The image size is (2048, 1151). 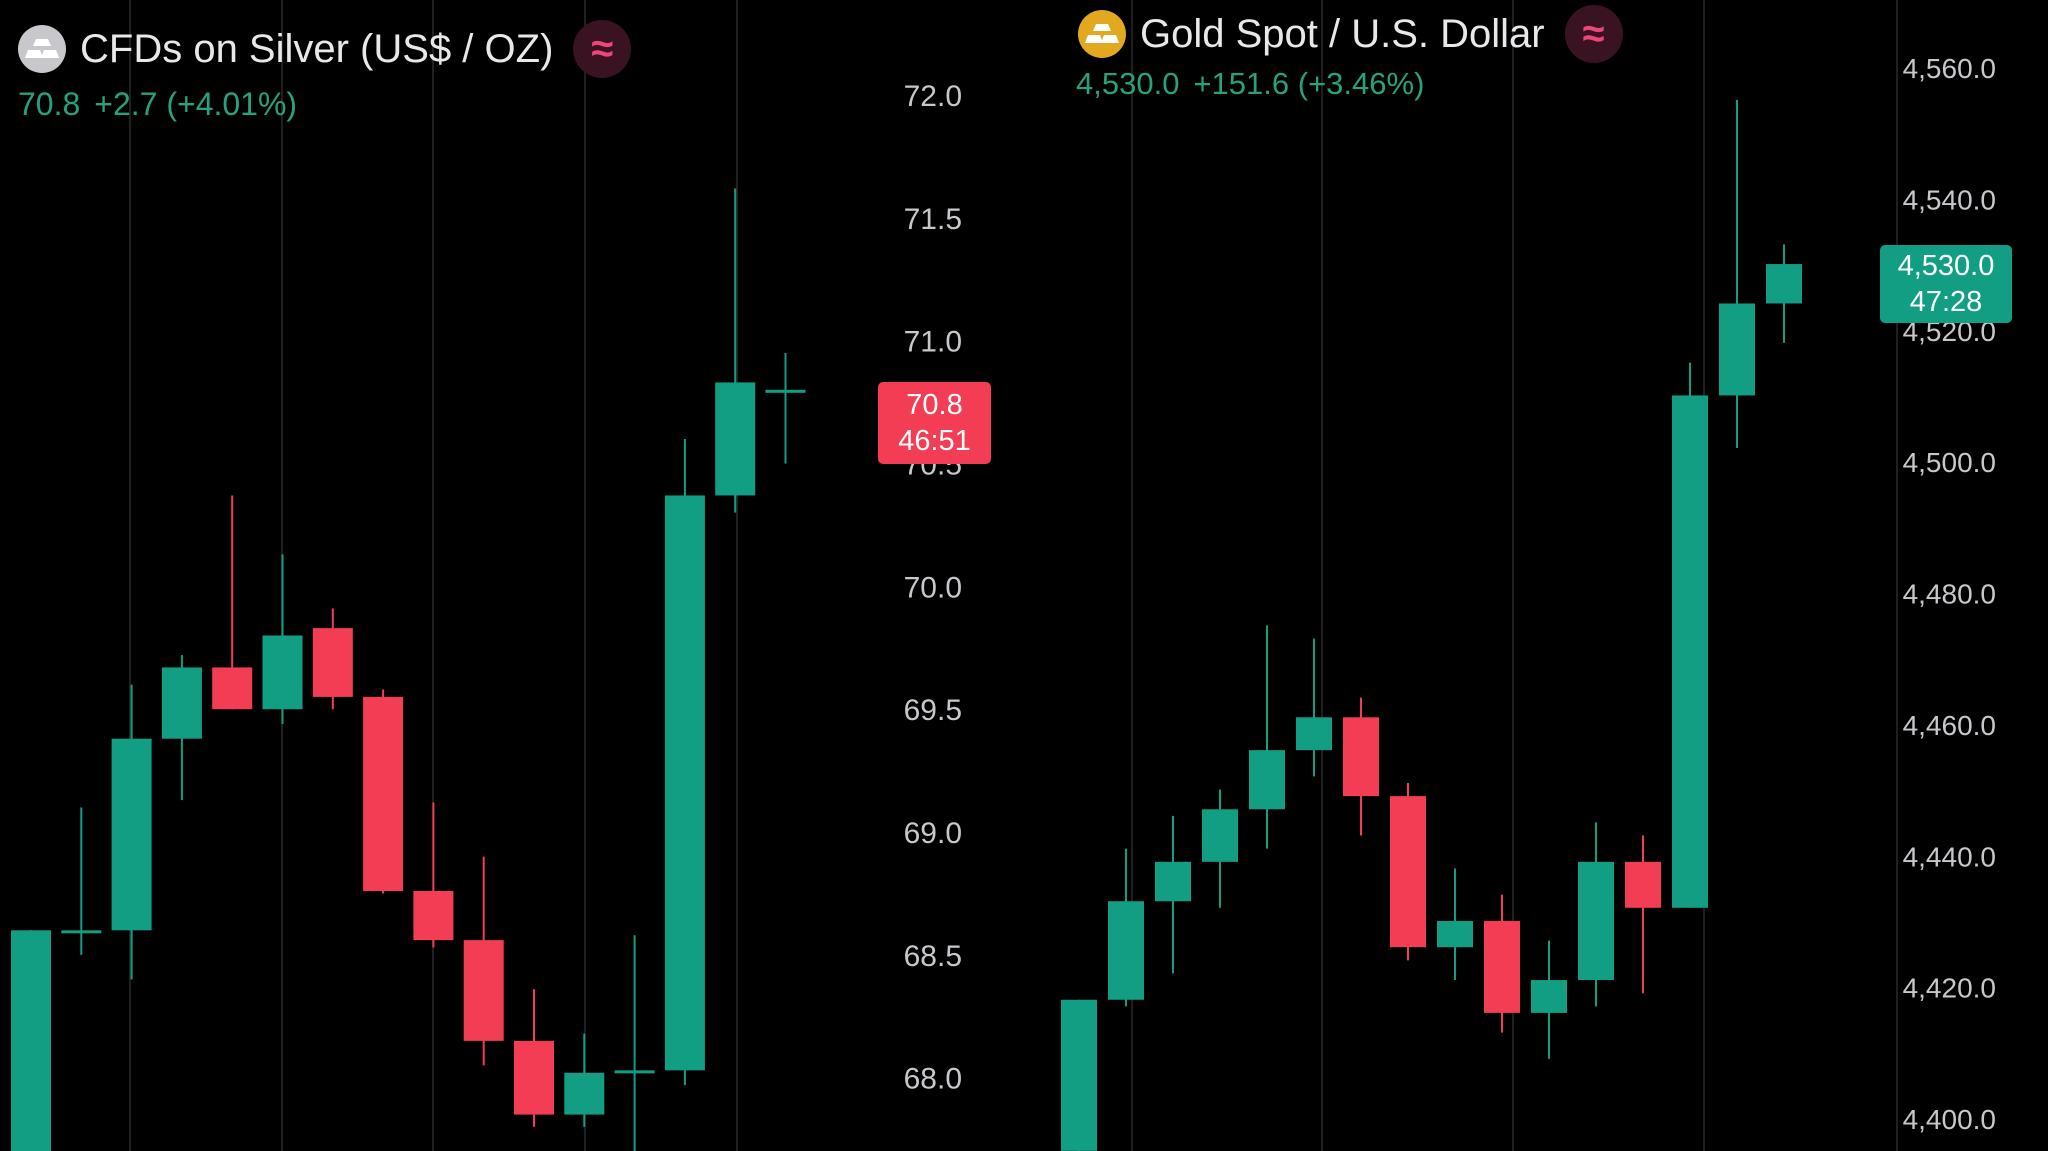 I want to click on gold-change: +151.6, so click(x=1241, y=83).